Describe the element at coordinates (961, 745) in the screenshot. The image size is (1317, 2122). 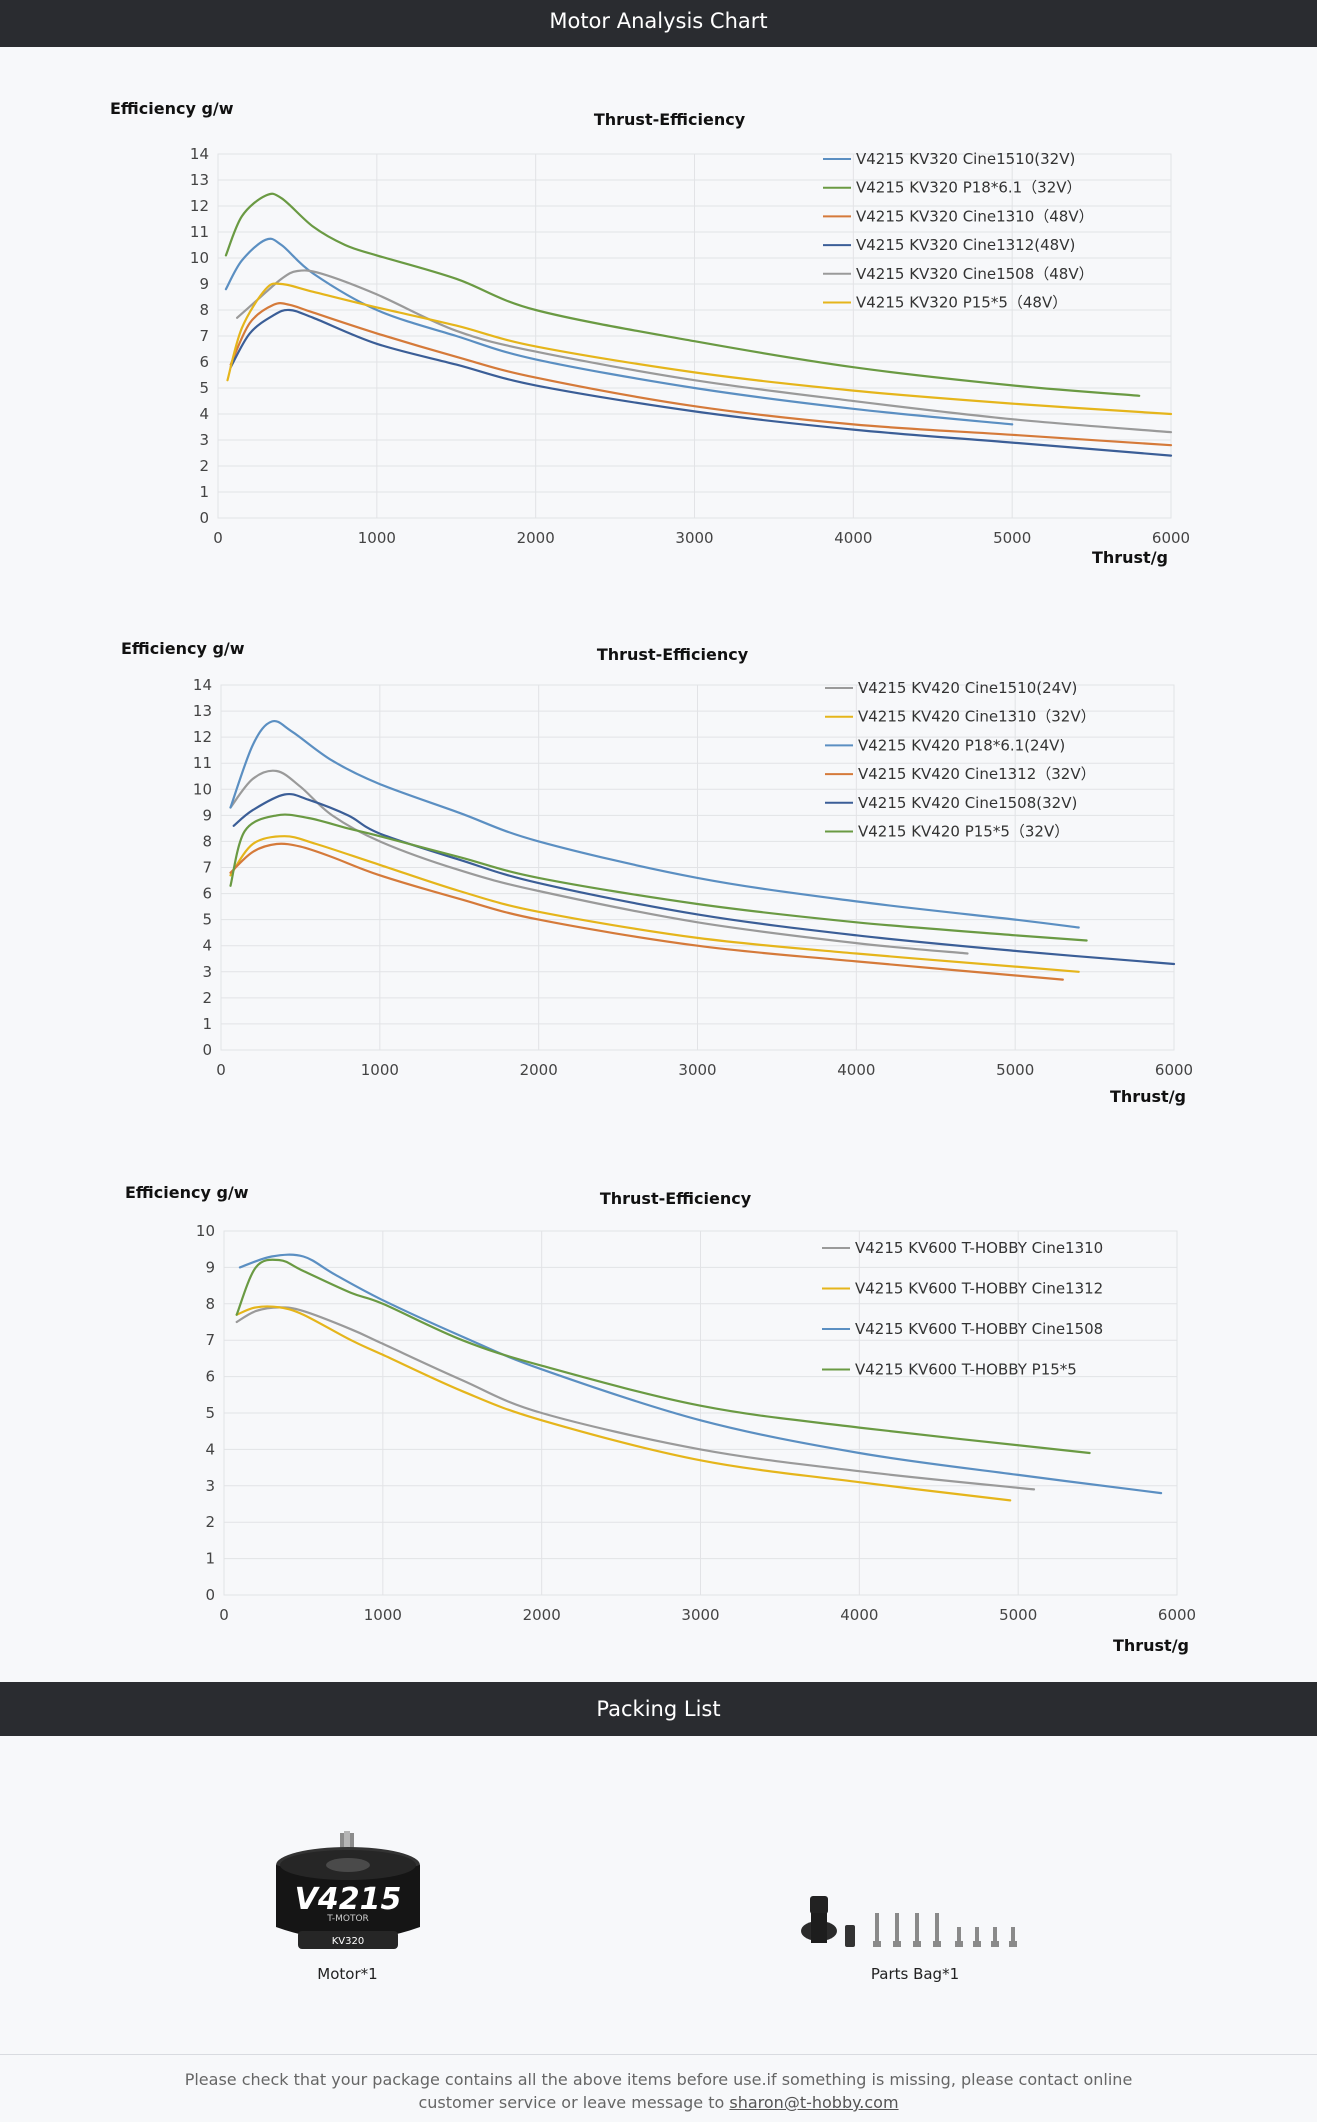
I see `legend-label: V4215 KV420 P18*6.1(24V)` at that location.